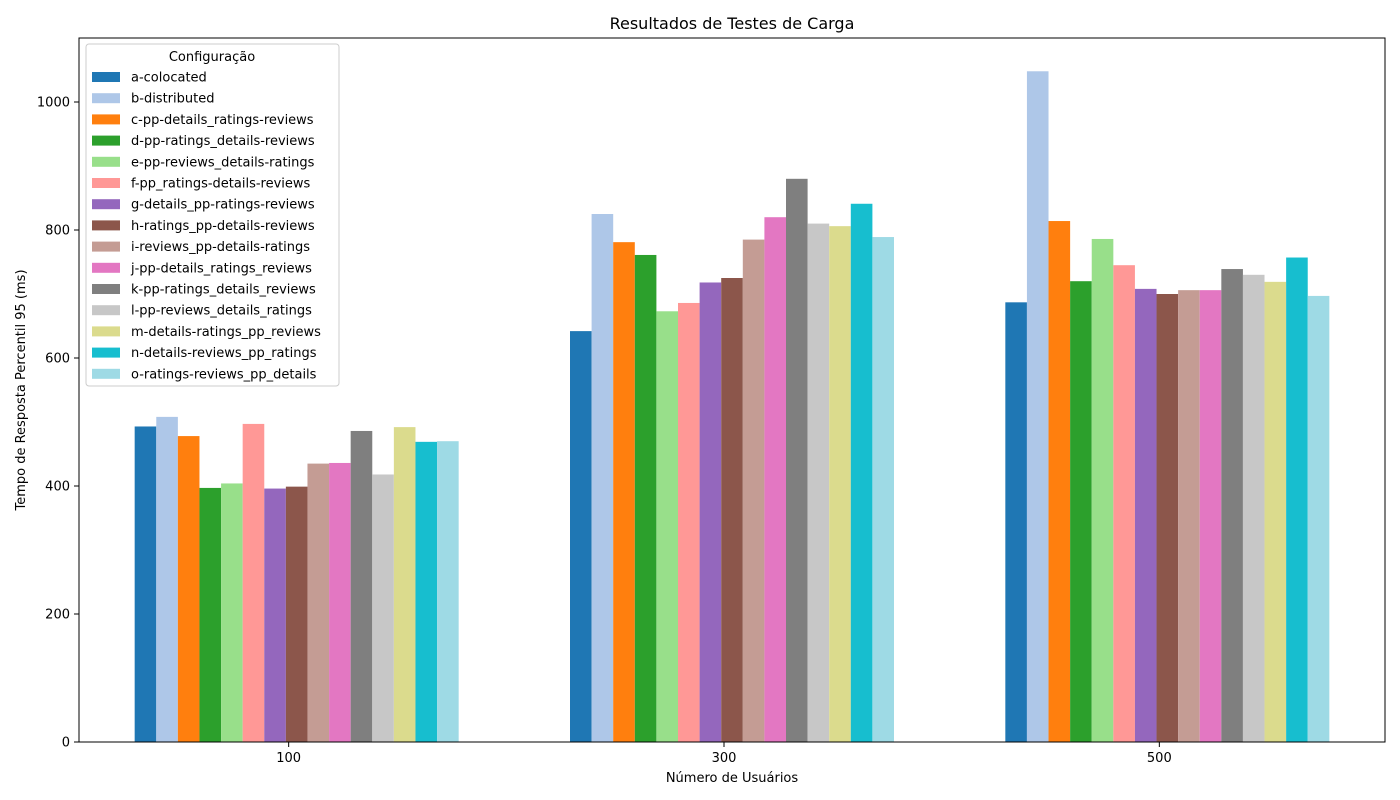  What do you see at coordinates (57, 231) in the screenshot?
I see `y-tick-label: 800` at bounding box center [57, 231].